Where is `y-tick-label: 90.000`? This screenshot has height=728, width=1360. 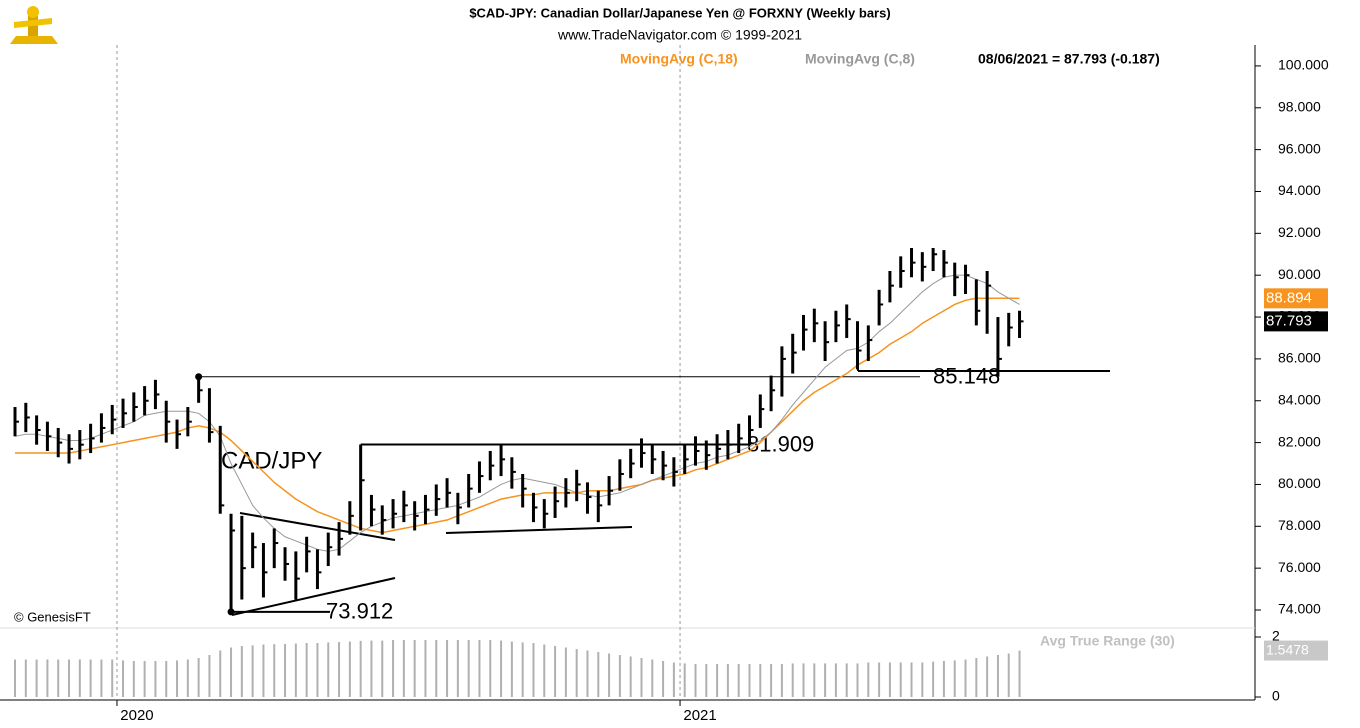 y-tick-label: 90.000 is located at coordinates (1299, 274).